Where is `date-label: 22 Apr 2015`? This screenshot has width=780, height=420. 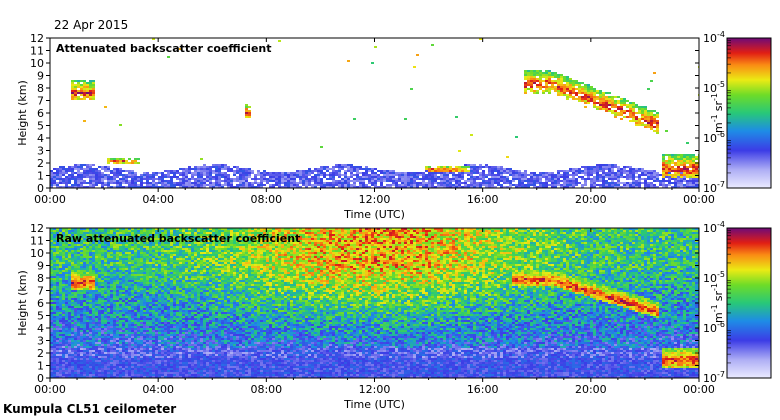
date-label: 22 Apr 2015 is located at coordinates (91, 25).